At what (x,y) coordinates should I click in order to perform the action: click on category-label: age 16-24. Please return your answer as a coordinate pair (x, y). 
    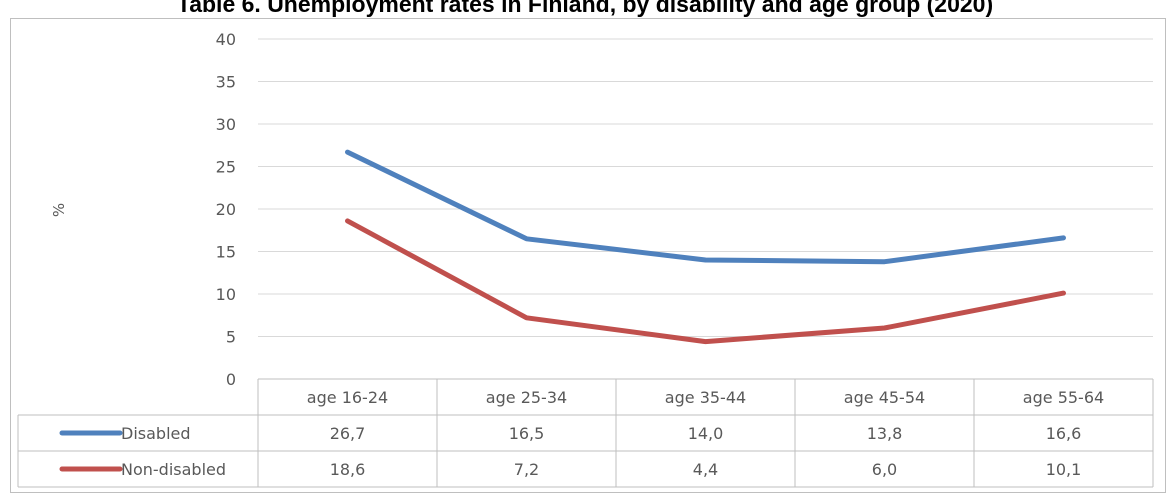
    Looking at the image, I should click on (347, 397).